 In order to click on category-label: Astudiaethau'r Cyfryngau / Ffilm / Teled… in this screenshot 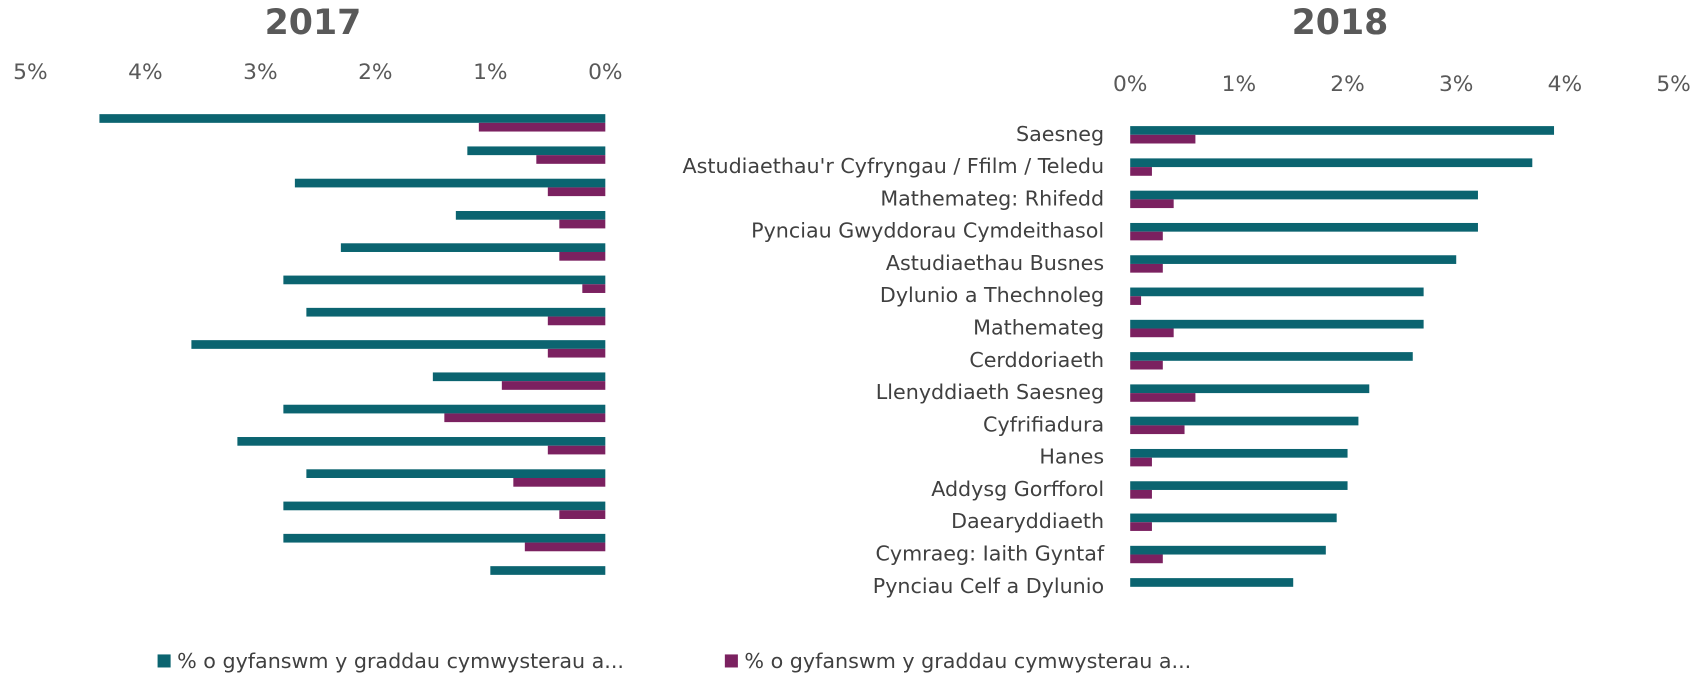, I will do `click(894, 166)`.